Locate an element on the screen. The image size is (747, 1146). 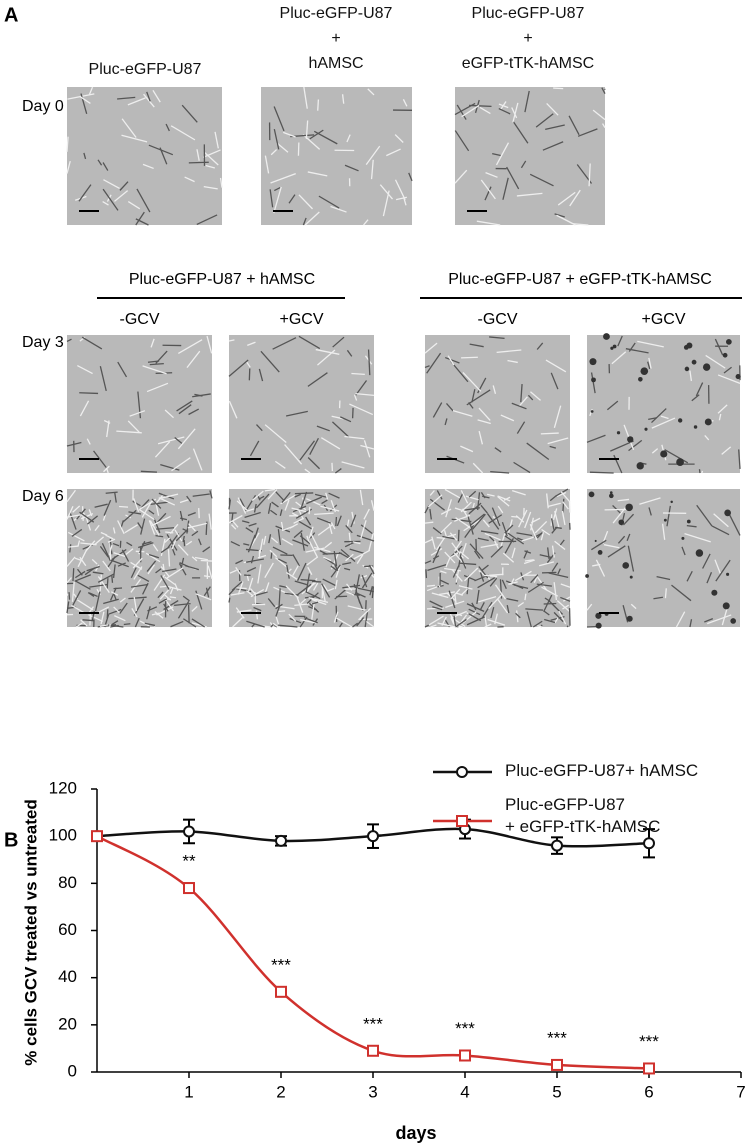
row-label: Day 0 is located at coordinates (43, 106).